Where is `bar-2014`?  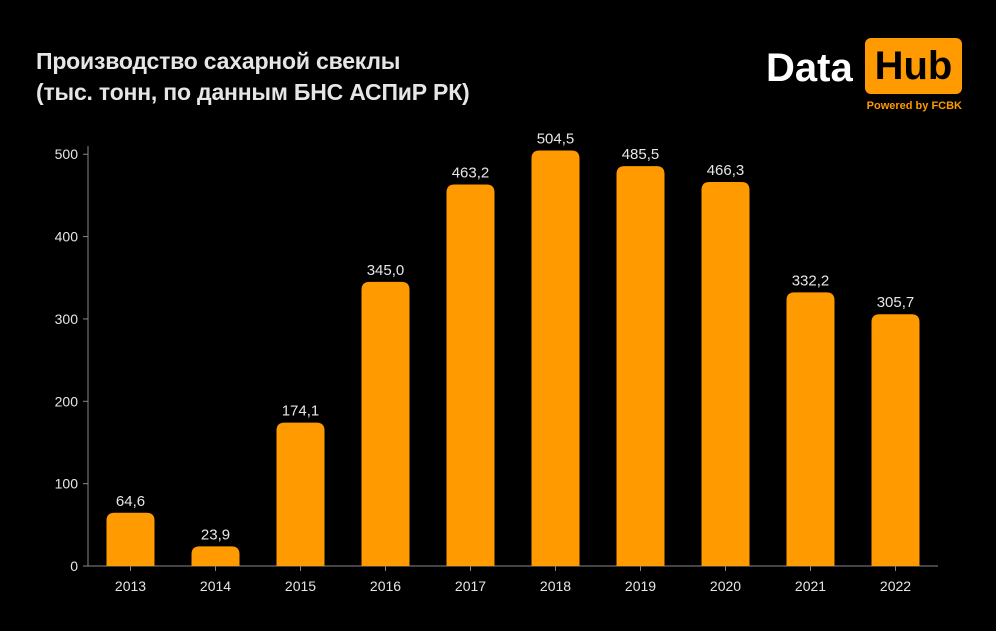
bar-2014 is located at coordinates (215, 556).